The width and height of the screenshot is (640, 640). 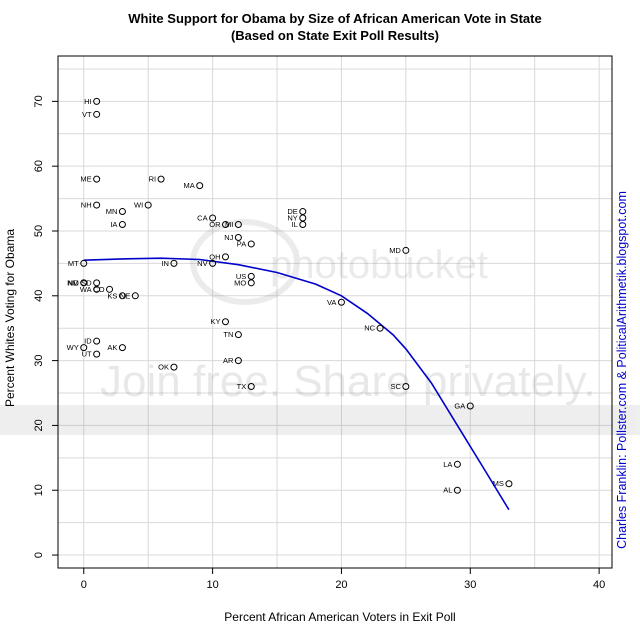 What do you see at coordinates (380, 328) in the screenshot?
I see `data-point-nc` at bounding box center [380, 328].